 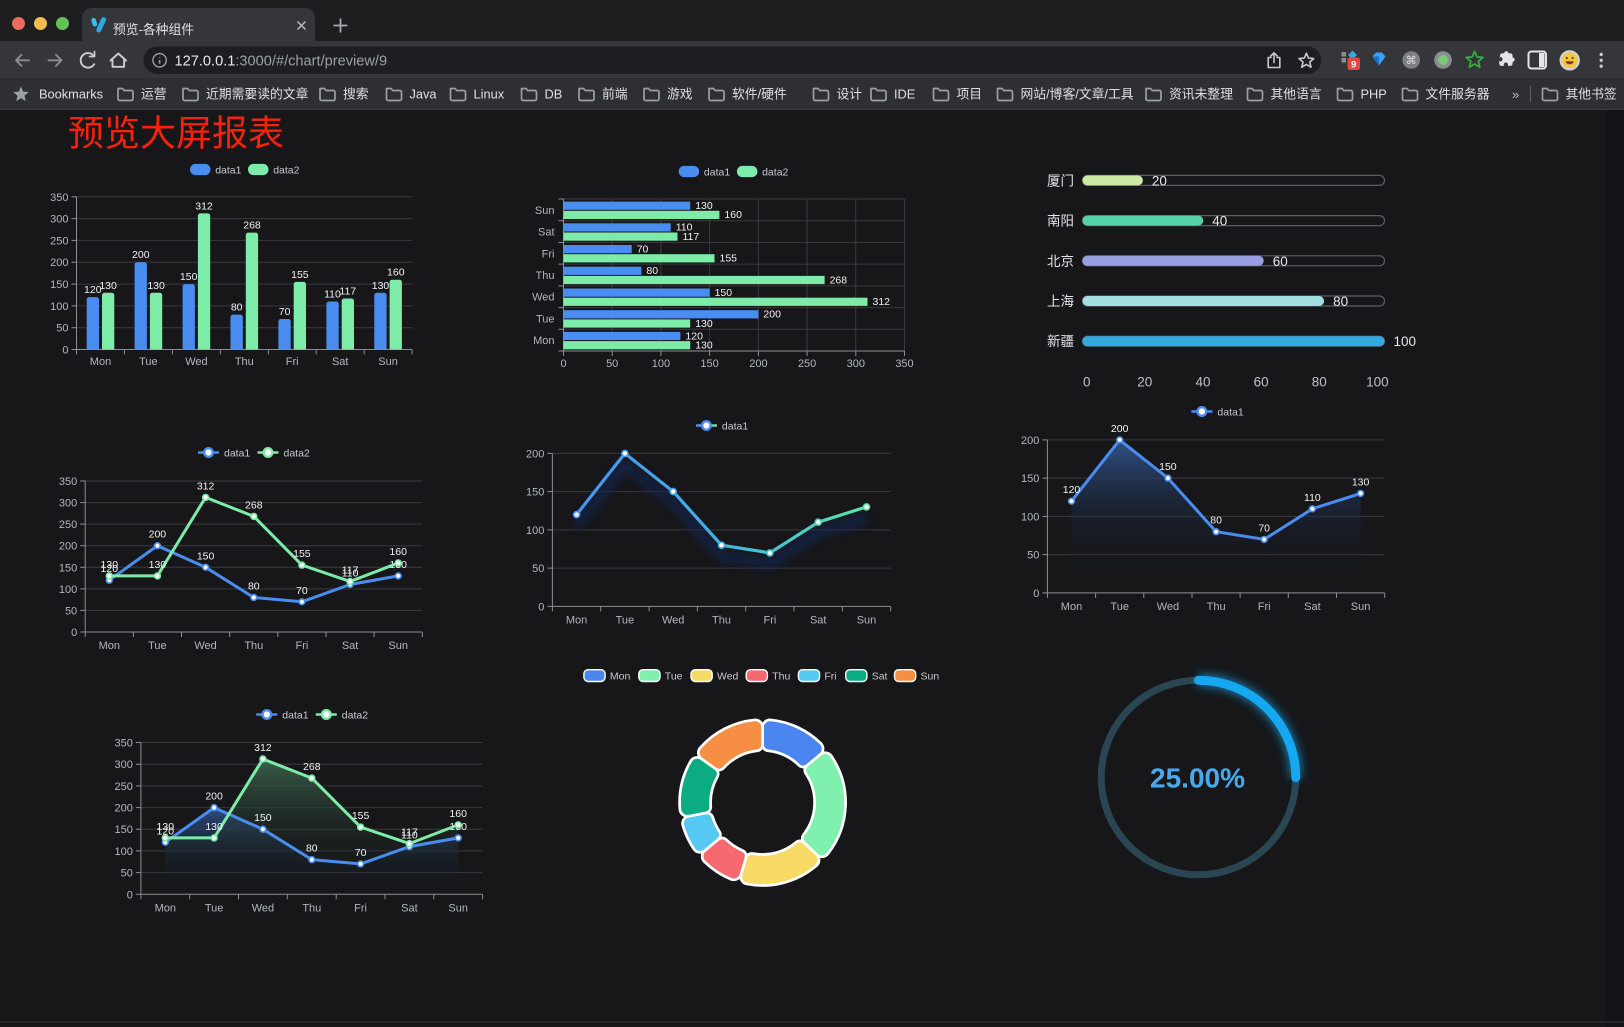 I want to click on svg-text:127.0.0.1:3000/#/chart/preview: 127.0.0.1:3000/#/chart/preview/9, so click(x=281, y=61).